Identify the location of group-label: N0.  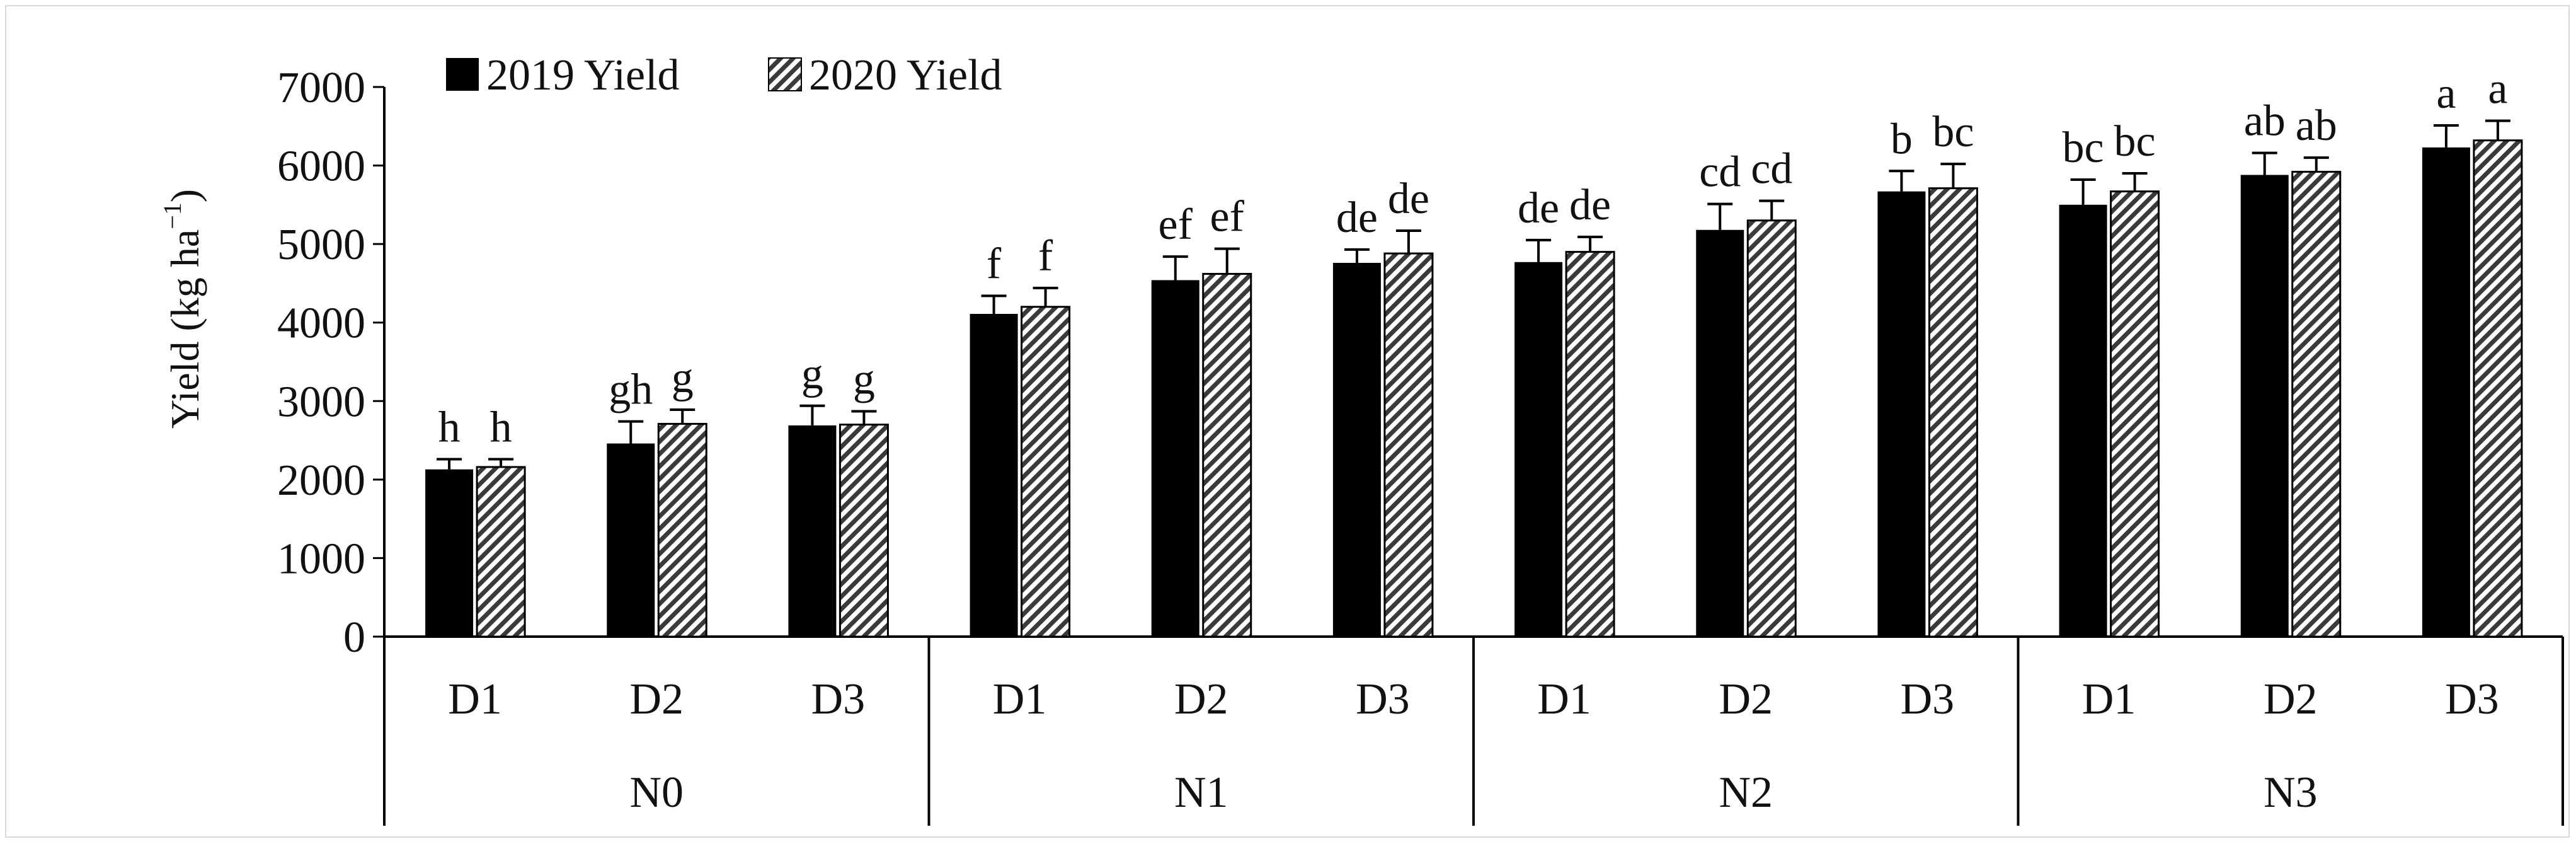
(656, 792).